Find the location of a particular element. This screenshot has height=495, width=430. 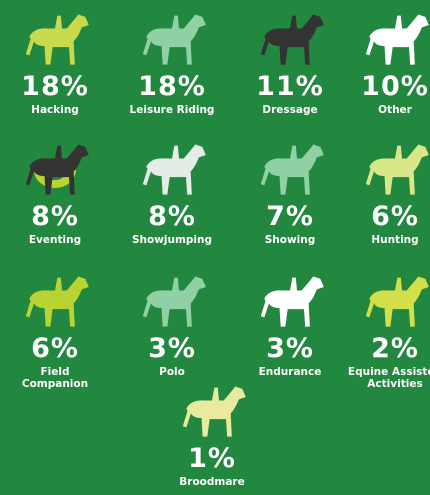

activity-label: Field Companion is located at coordinates (55, 378).